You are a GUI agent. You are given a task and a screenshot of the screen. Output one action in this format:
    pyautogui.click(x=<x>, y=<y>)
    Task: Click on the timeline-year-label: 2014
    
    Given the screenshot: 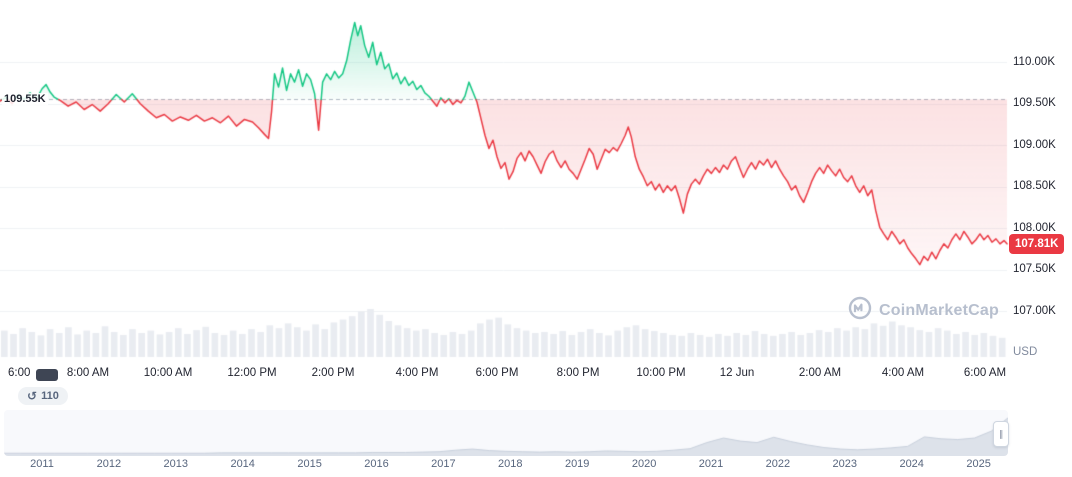 What is the action you would take?
    pyautogui.click(x=242, y=464)
    